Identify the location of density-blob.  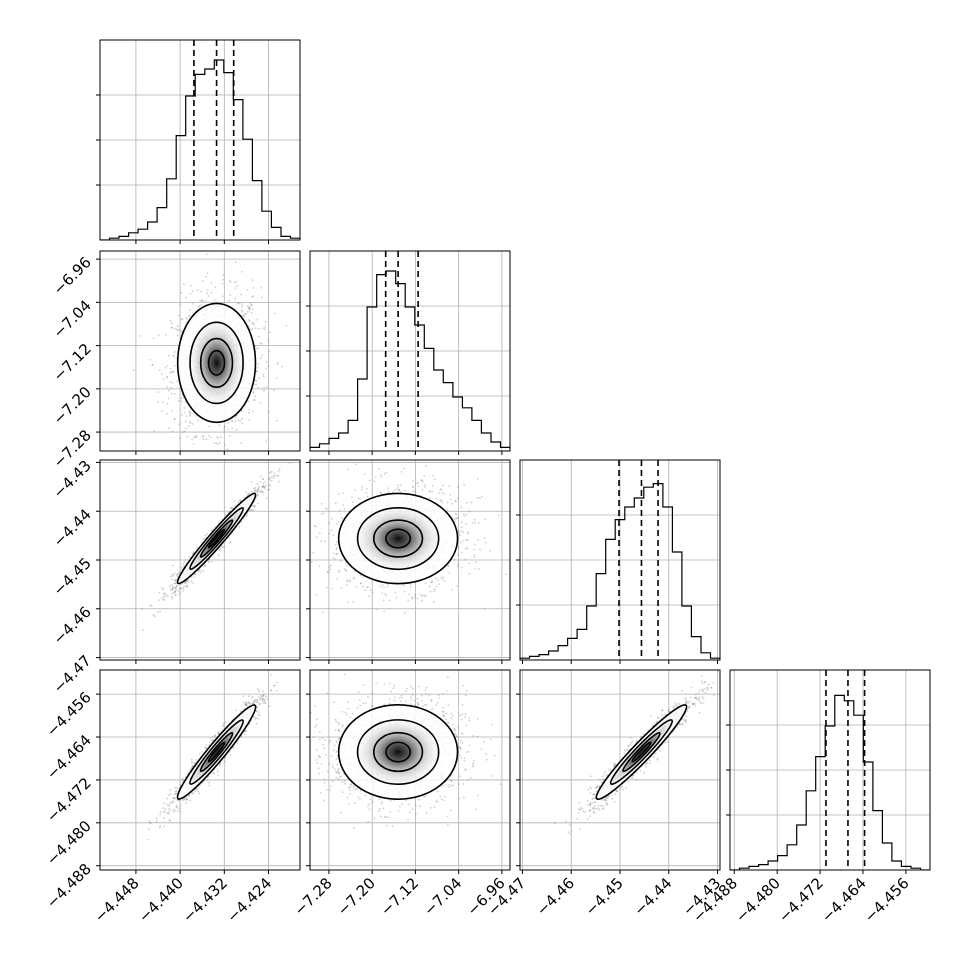
(398, 538).